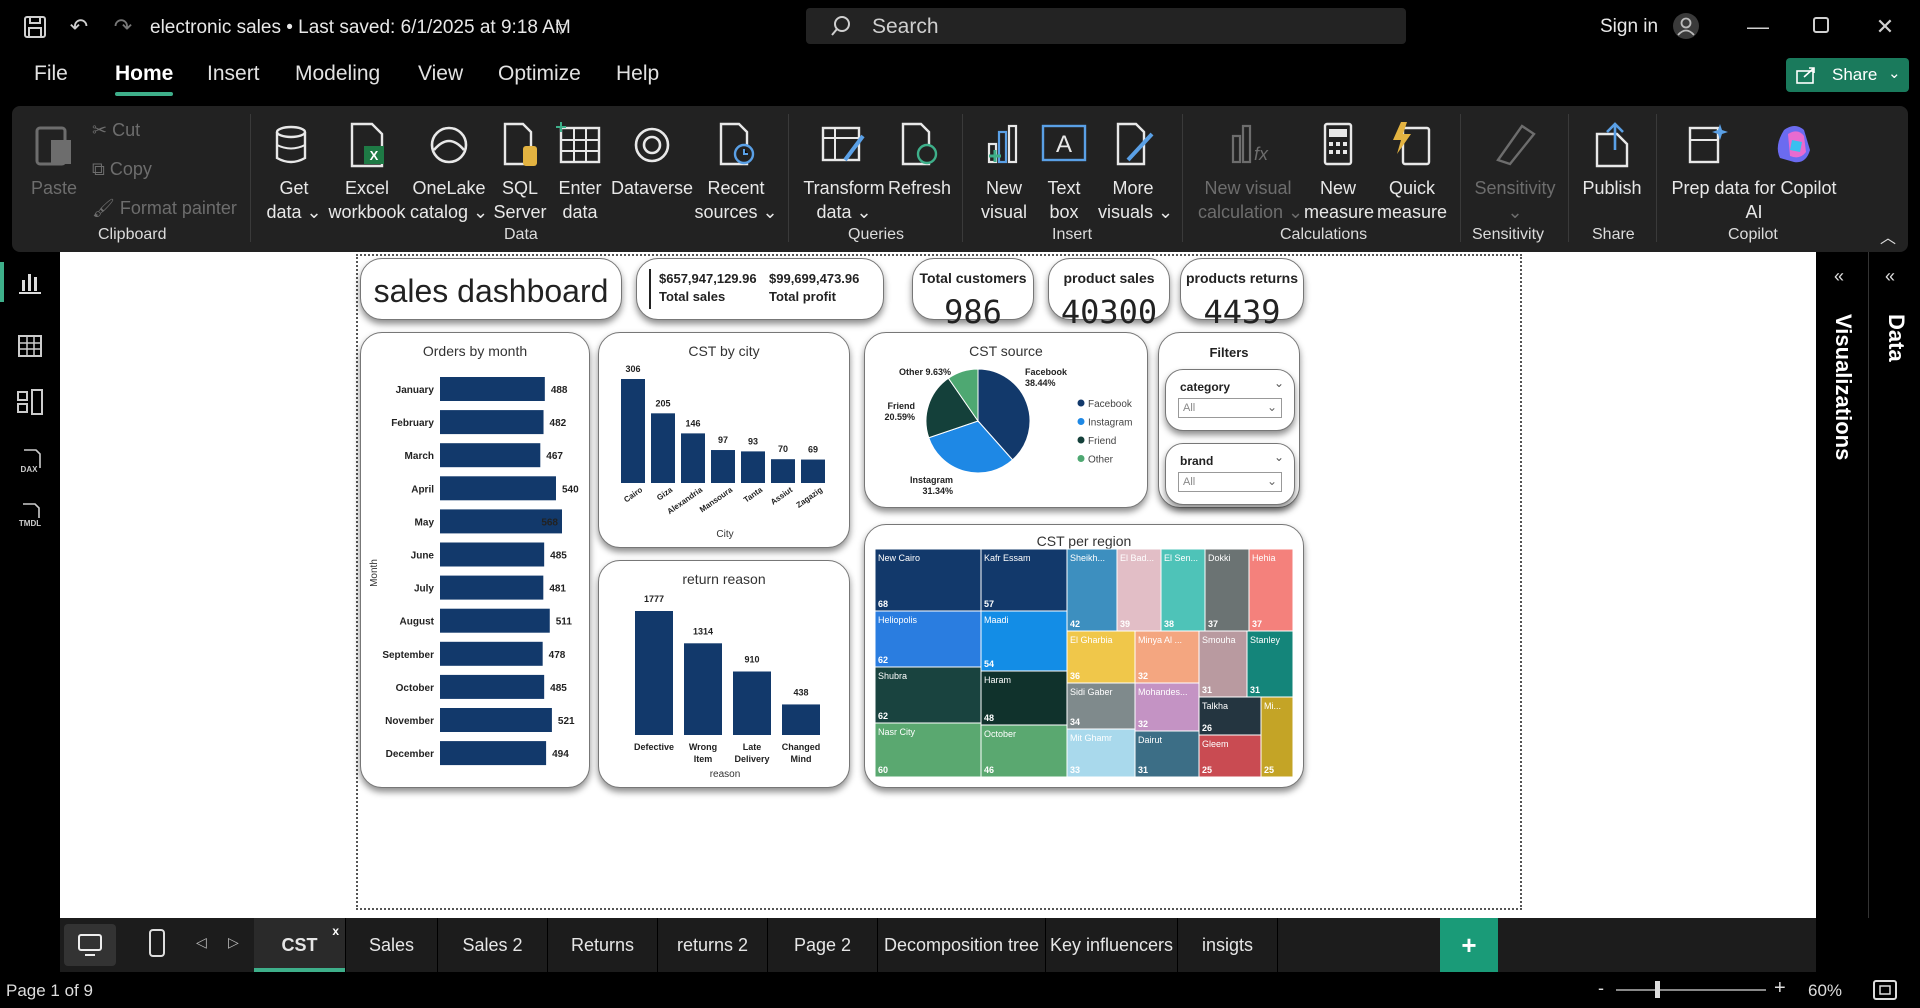 This screenshot has height=1008, width=1920. What do you see at coordinates (1106, 26) in the screenshot?
I see `search-input: Search` at bounding box center [1106, 26].